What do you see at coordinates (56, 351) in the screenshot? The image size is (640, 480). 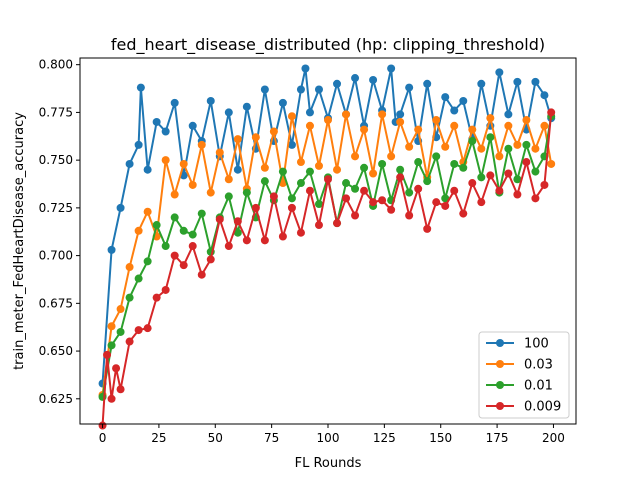 I see `y-tick-label: 0.650` at bounding box center [56, 351].